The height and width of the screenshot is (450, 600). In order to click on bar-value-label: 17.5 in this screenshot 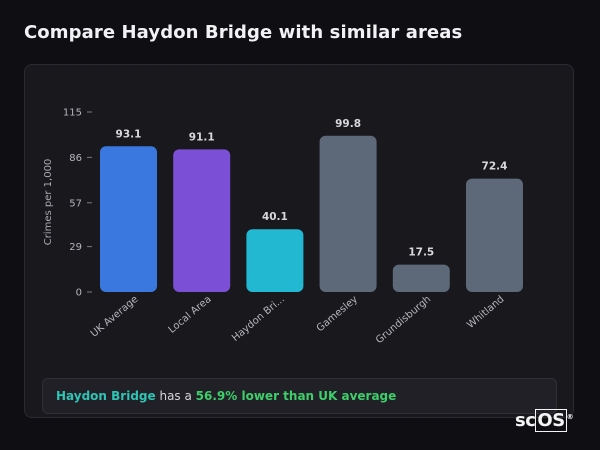, I will do `click(421, 253)`.